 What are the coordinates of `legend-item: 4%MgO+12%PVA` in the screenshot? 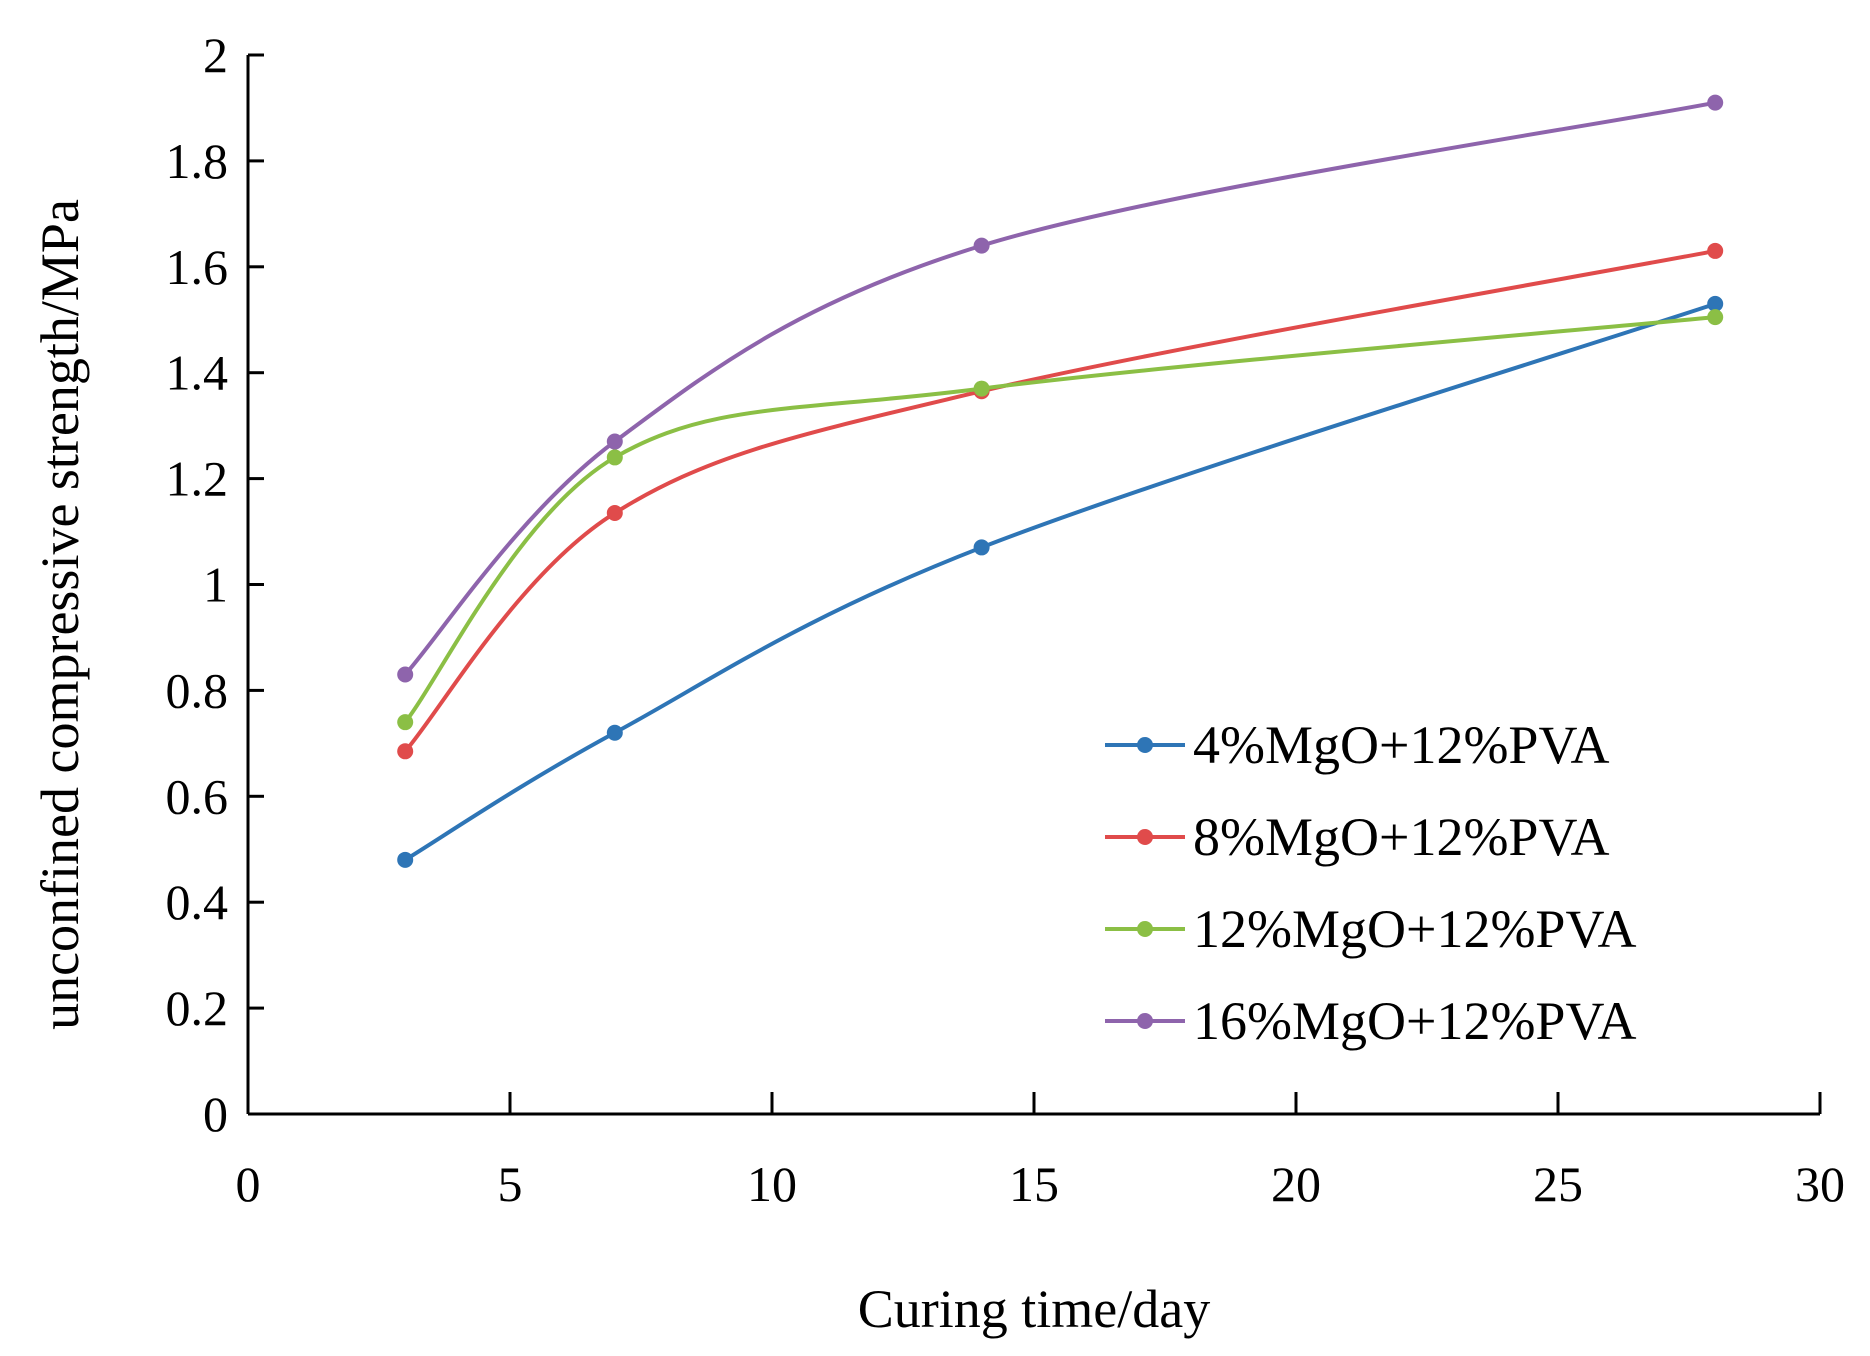 It's located at (1357, 745).